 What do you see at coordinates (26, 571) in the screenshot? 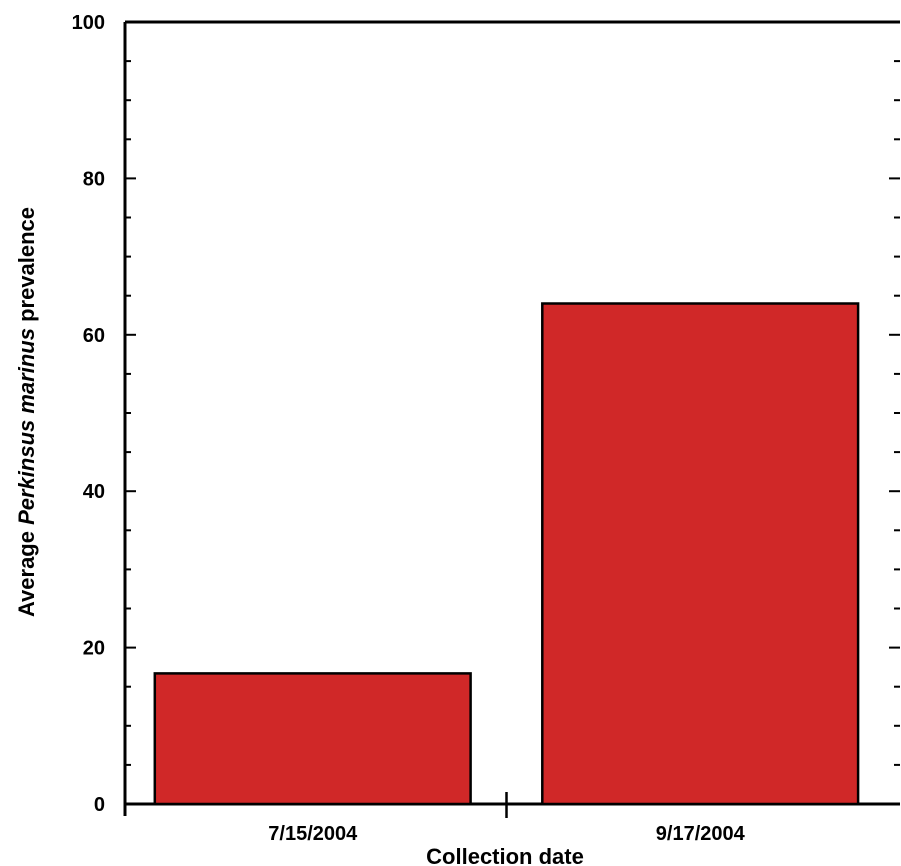
I see `y-axis-title-prefix: Average` at bounding box center [26, 571].